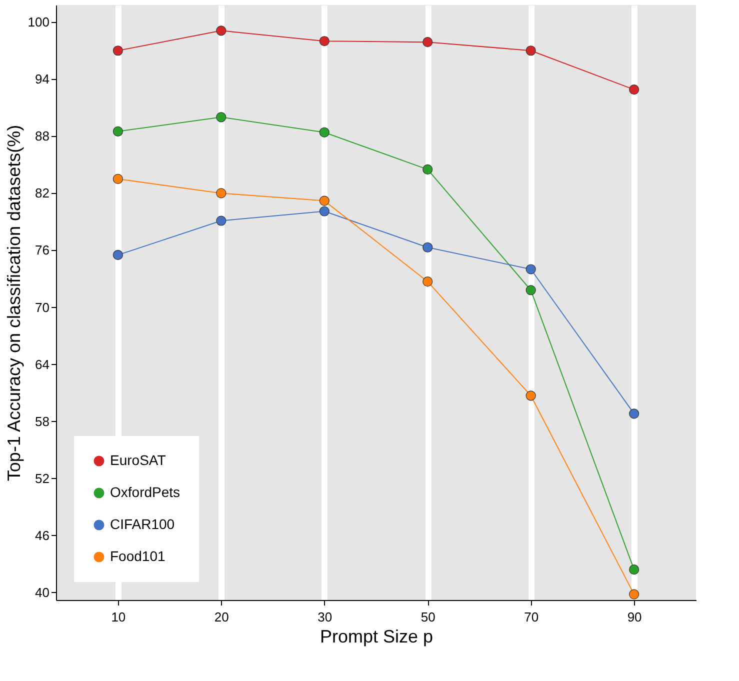  What do you see at coordinates (138, 556) in the screenshot?
I see `legend-label: Food101` at bounding box center [138, 556].